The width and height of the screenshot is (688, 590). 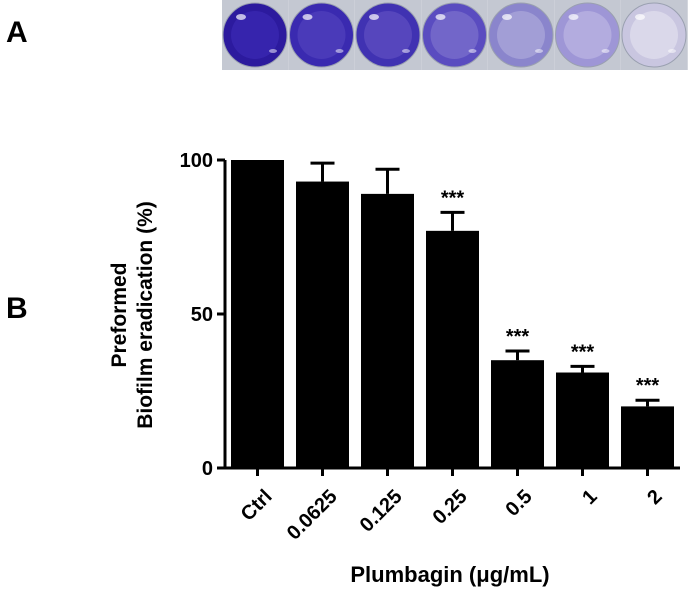 What do you see at coordinates (518, 503) in the screenshot?
I see `x-tick-label: 0.5` at bounding box center [518, 503].